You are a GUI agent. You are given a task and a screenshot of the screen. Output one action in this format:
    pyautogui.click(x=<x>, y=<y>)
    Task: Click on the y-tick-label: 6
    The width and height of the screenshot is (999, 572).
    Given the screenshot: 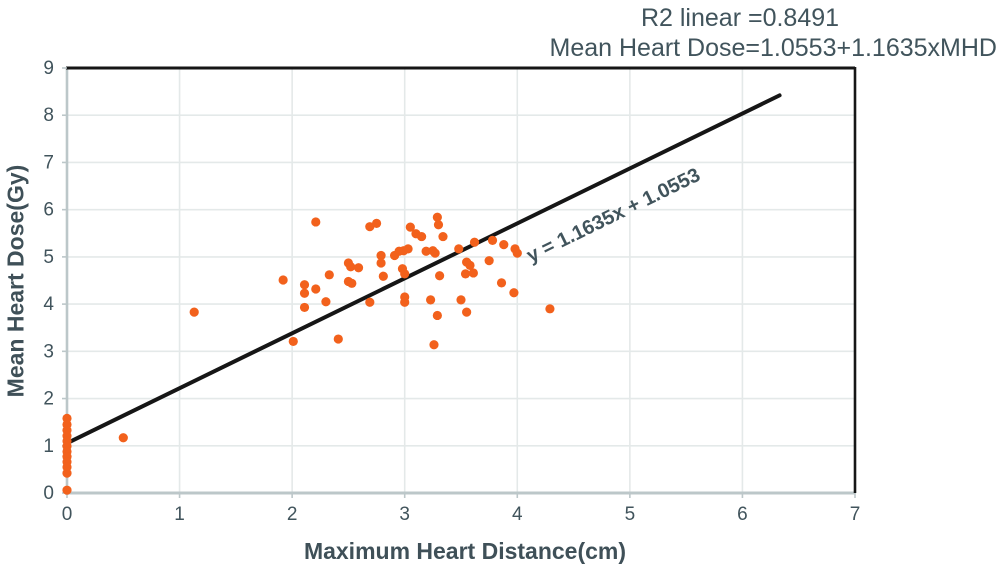 What is the action you would take?
    pyautogui.click(x=48, y=210)
    